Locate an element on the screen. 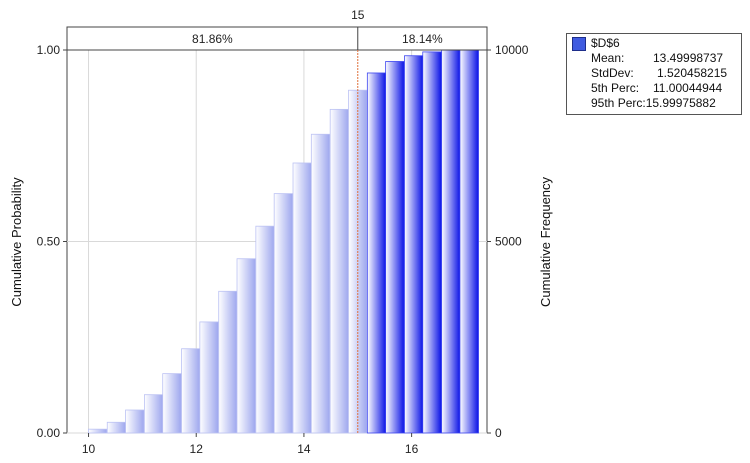 The height and width of the screenshot is (463, 750). stat-label: 5th Perc: is located at coordinates (615, 88).